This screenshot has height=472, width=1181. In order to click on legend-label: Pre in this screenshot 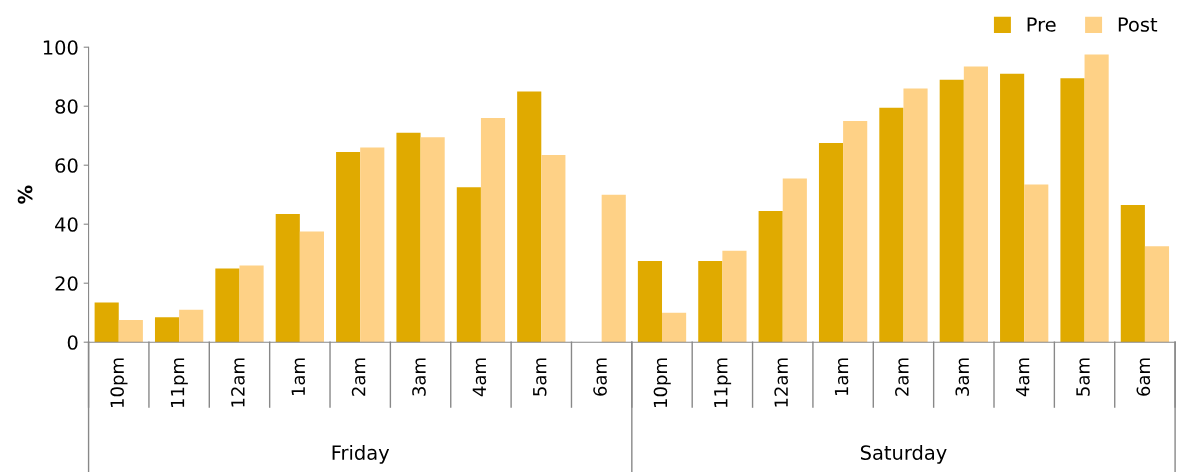, I will do `click(1041, 24)`.